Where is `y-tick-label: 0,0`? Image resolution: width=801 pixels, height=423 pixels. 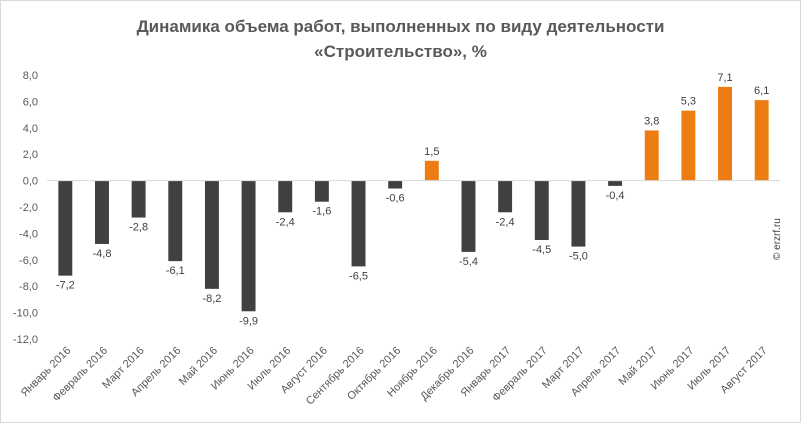 y-tick-label: 0,0 is located at coordinates (30, 182).